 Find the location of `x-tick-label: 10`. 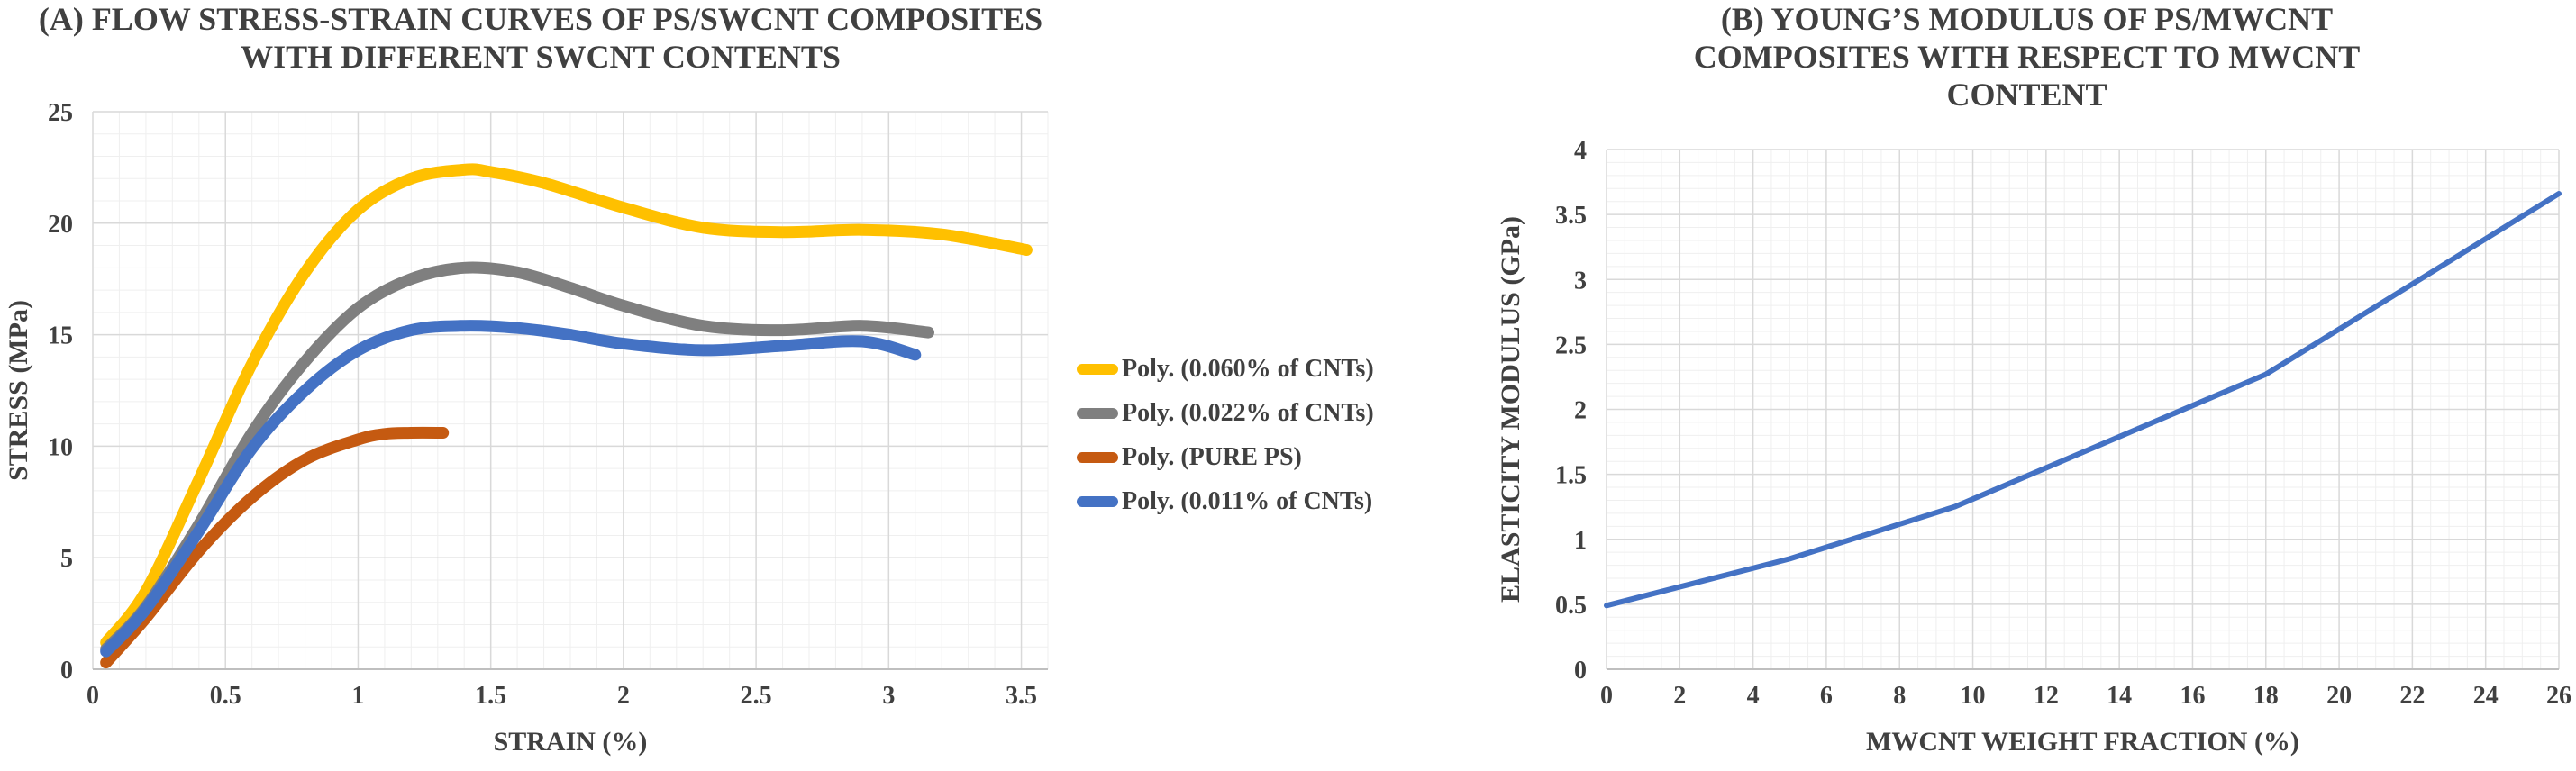

x-tick-label: 10 is located at coordinates (1973, 696).